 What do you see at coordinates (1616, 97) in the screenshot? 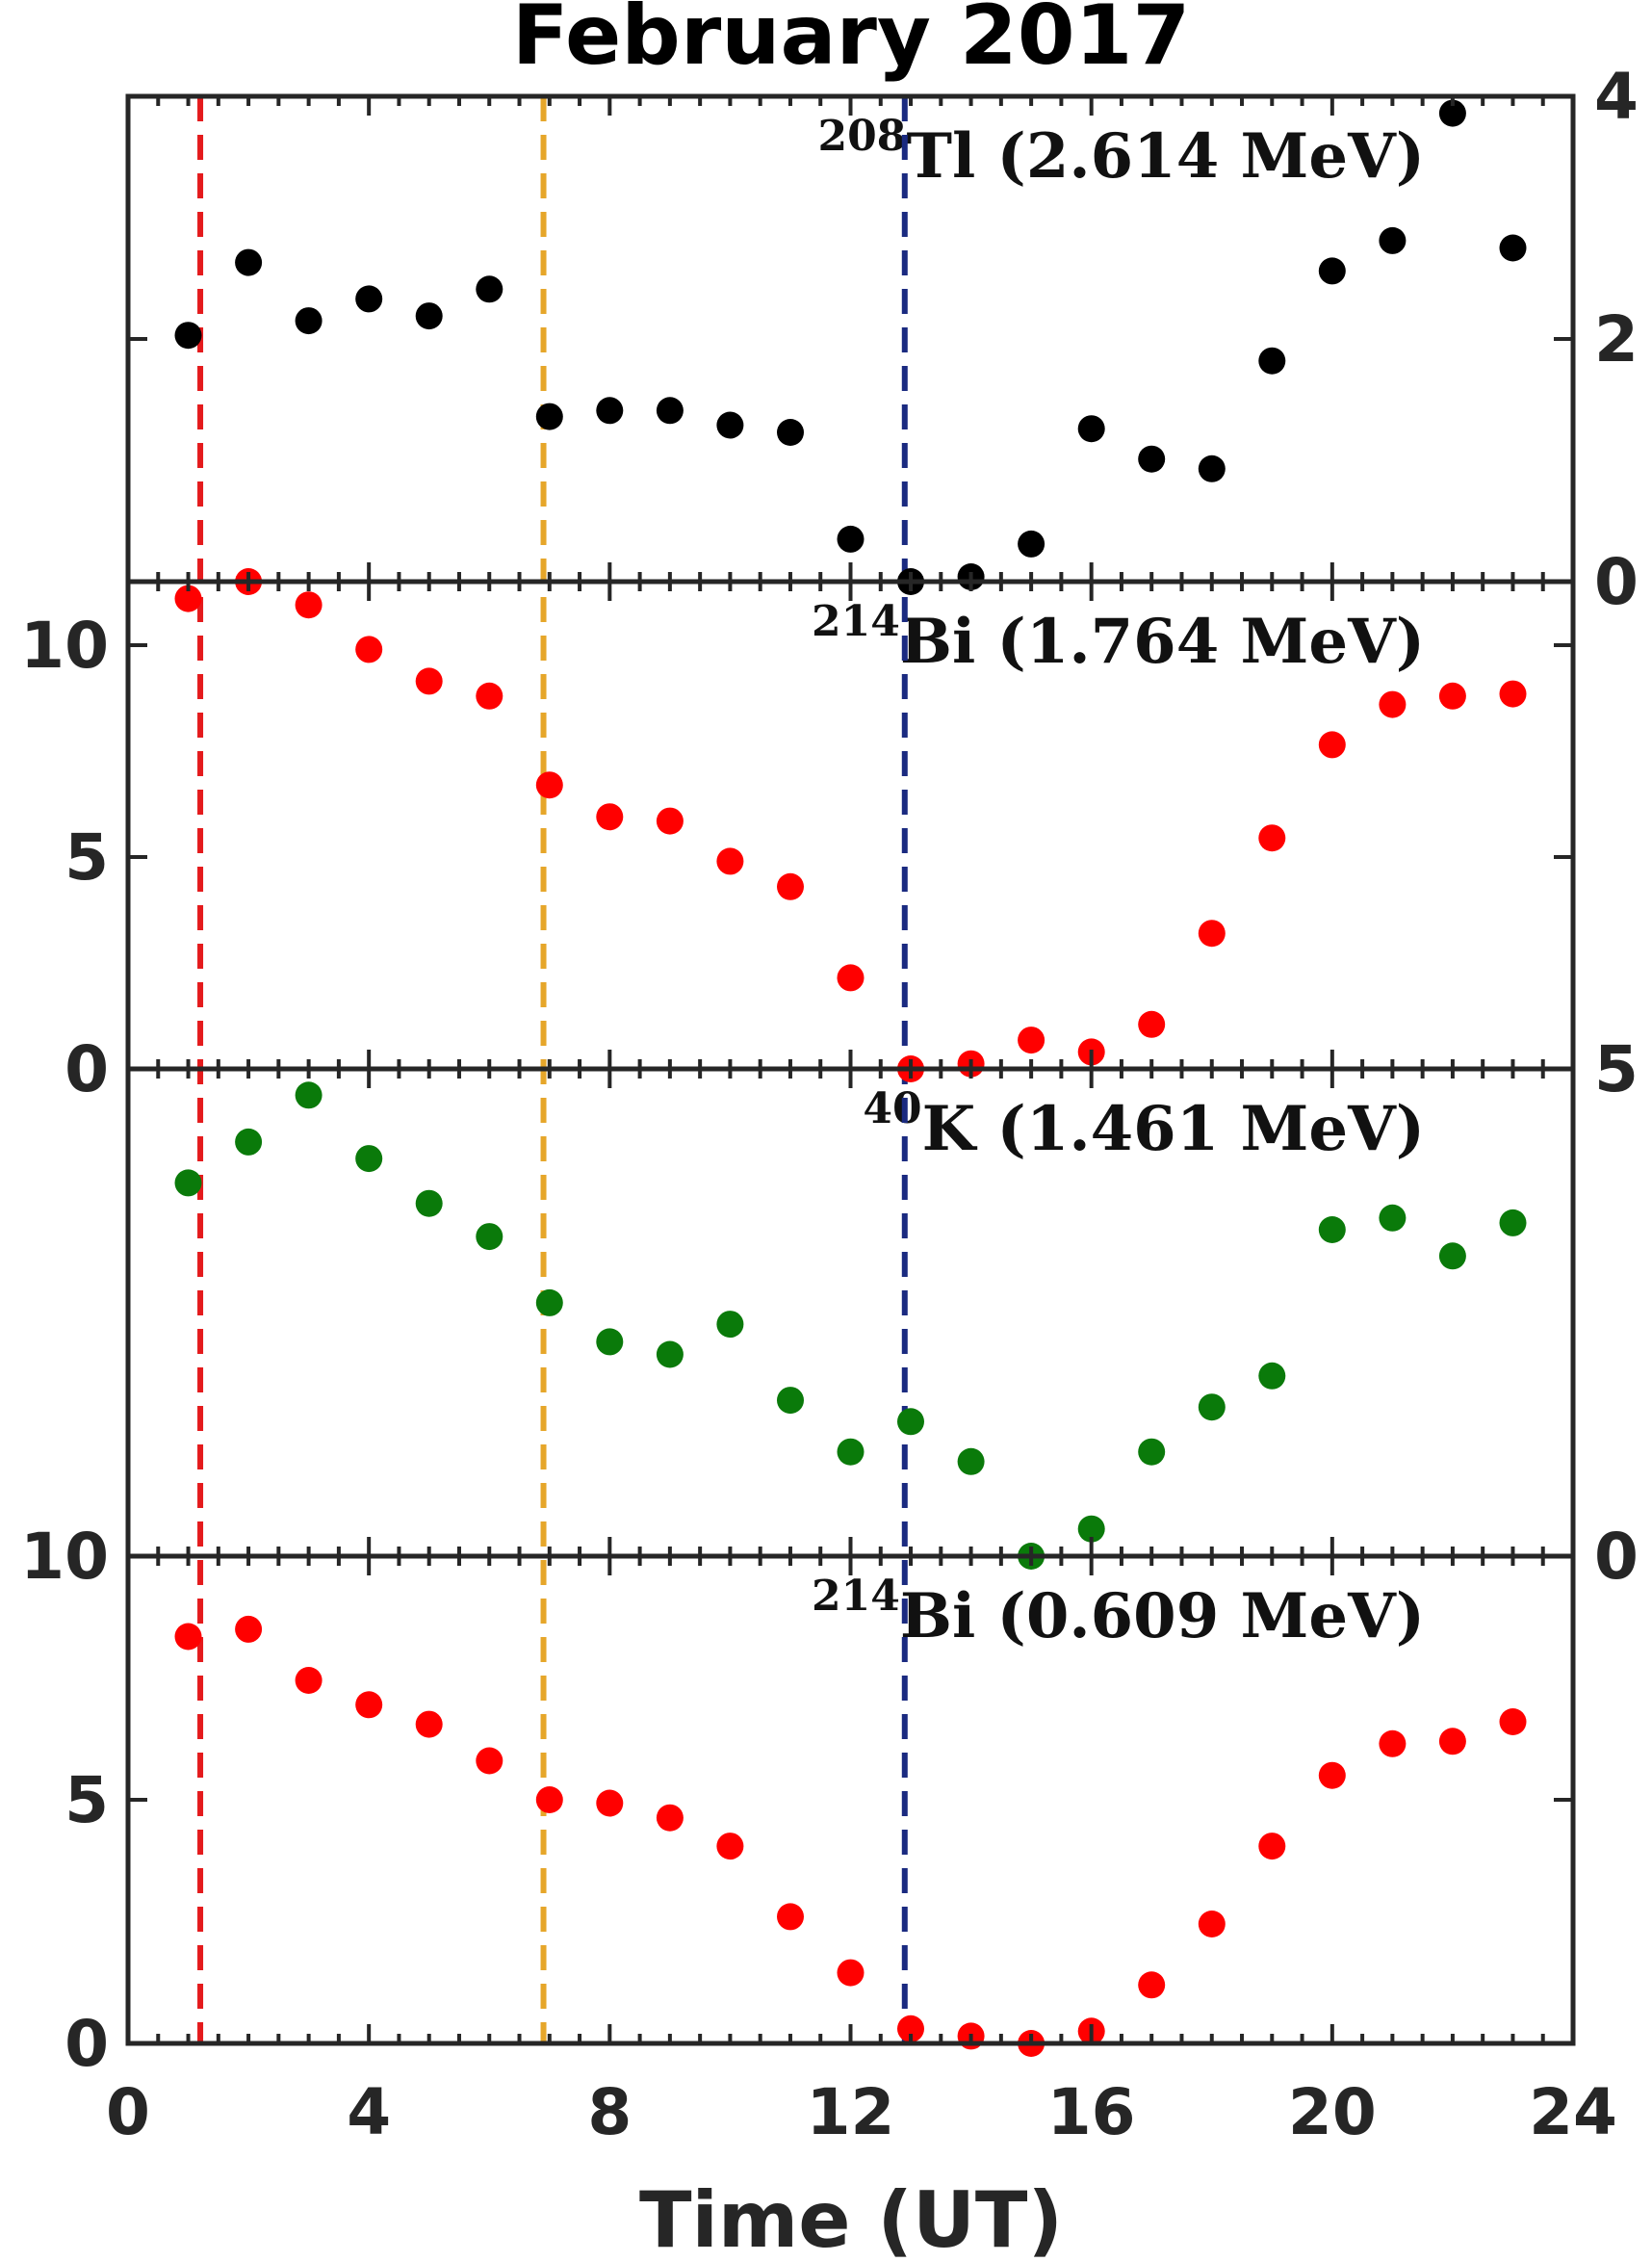
I see `y-tick-label: 4` at bounding box center [1616, 97].